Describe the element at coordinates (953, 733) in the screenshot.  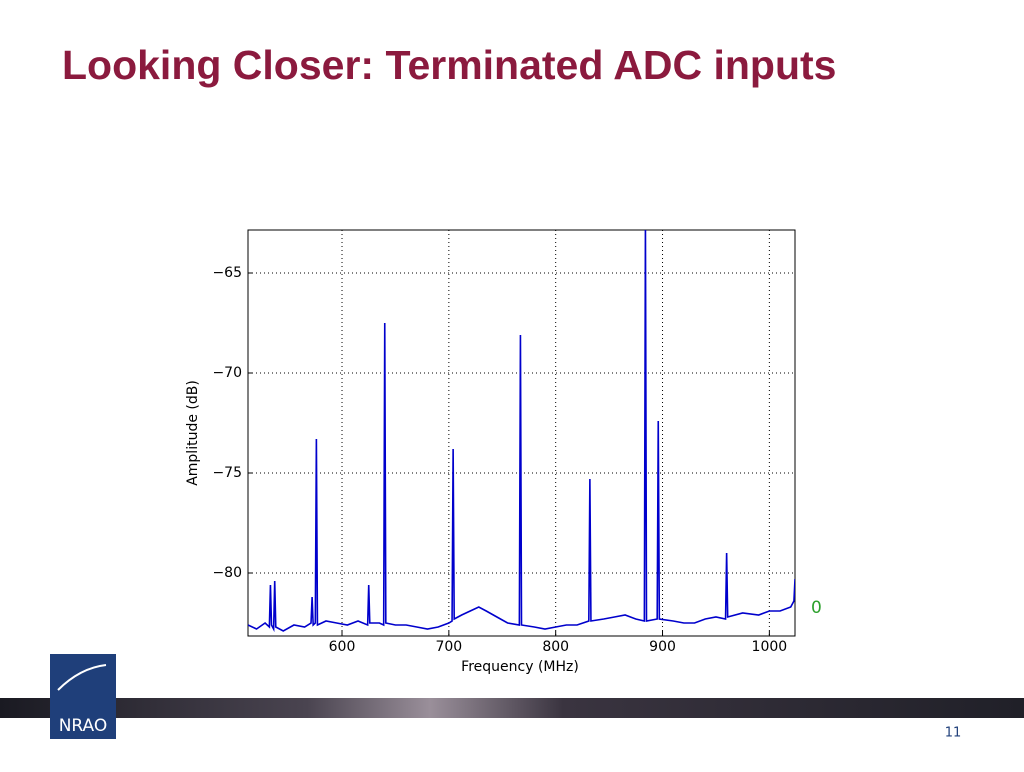
I see `slide-number: 11` at that location.